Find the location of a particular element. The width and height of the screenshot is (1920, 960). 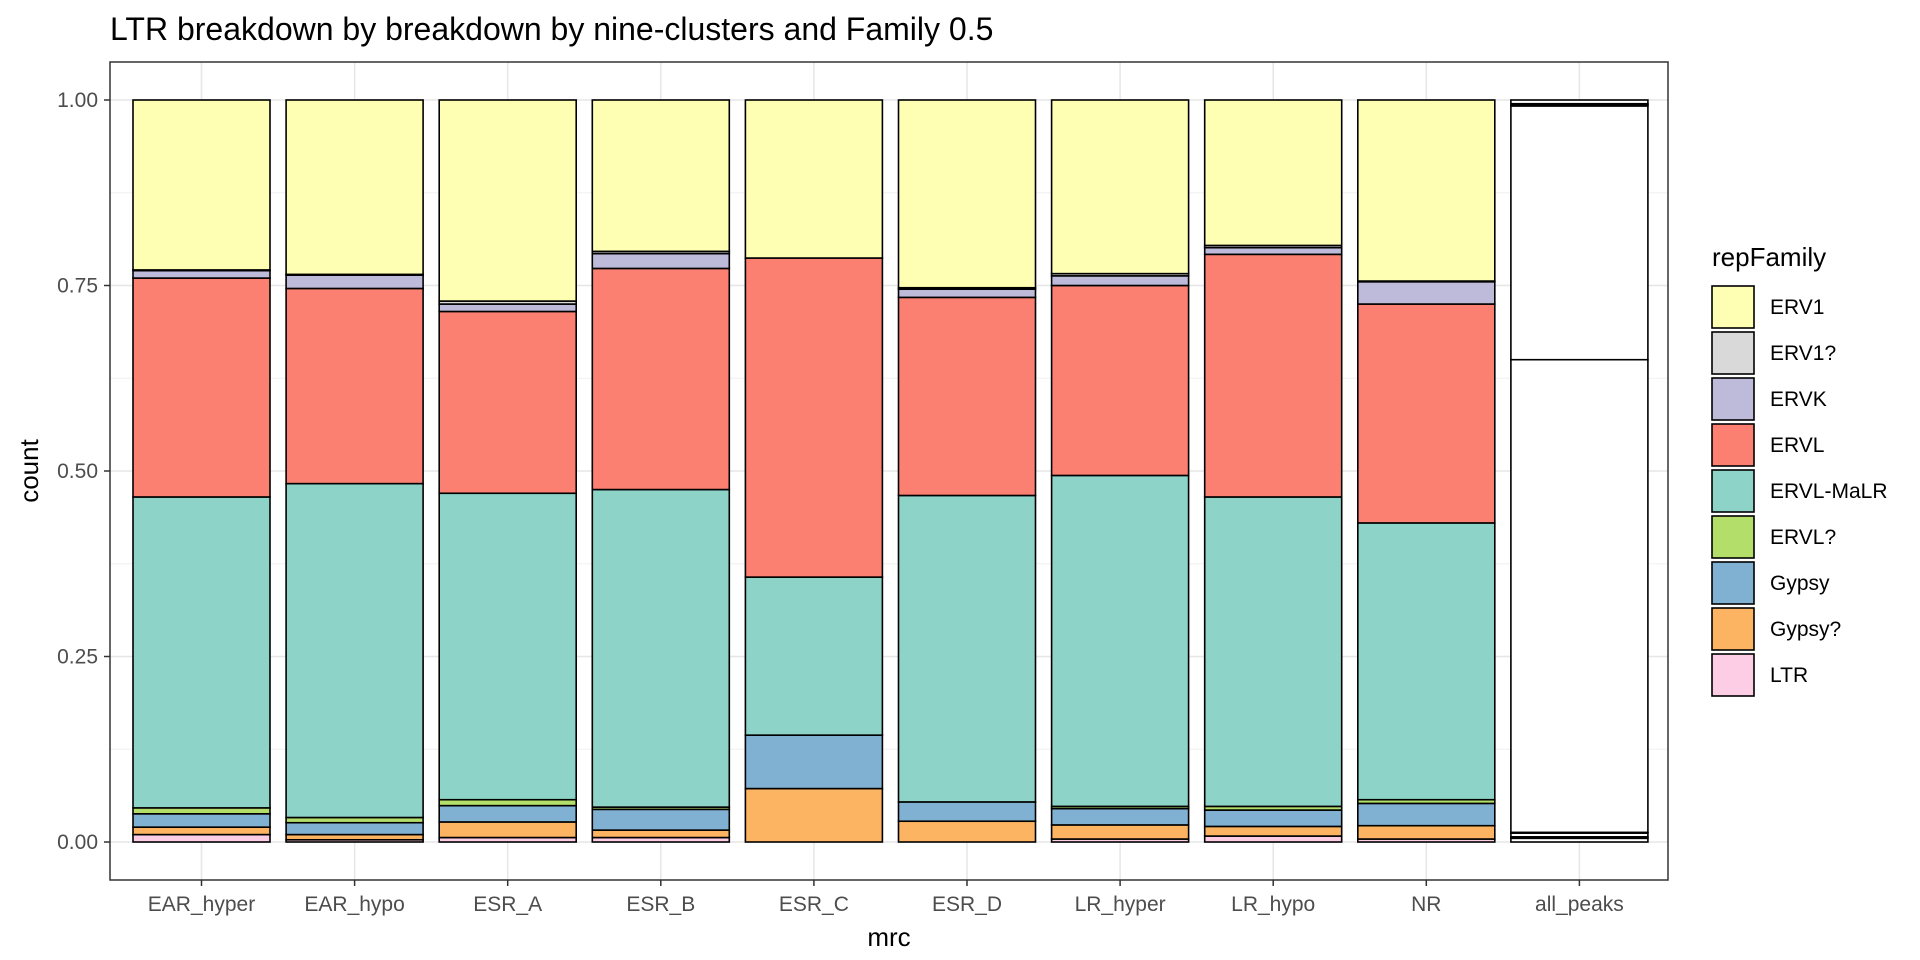

bar-stack-all-peaks is located at coordinates (1579, 471).